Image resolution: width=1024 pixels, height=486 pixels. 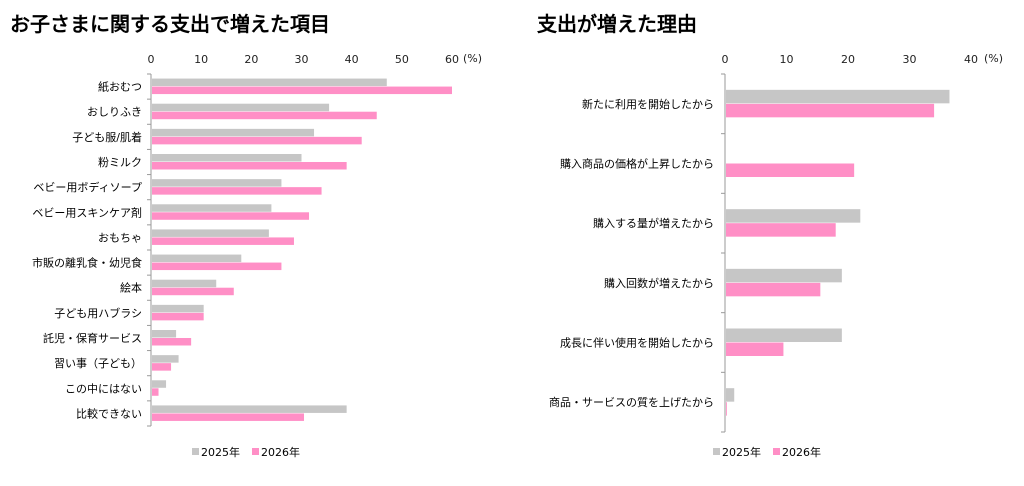 What do you see at coordinates (87, 263) in the screenshot?
I see `category-label: 市販の離乳食・幼児食` at bounding box center [87, 263].